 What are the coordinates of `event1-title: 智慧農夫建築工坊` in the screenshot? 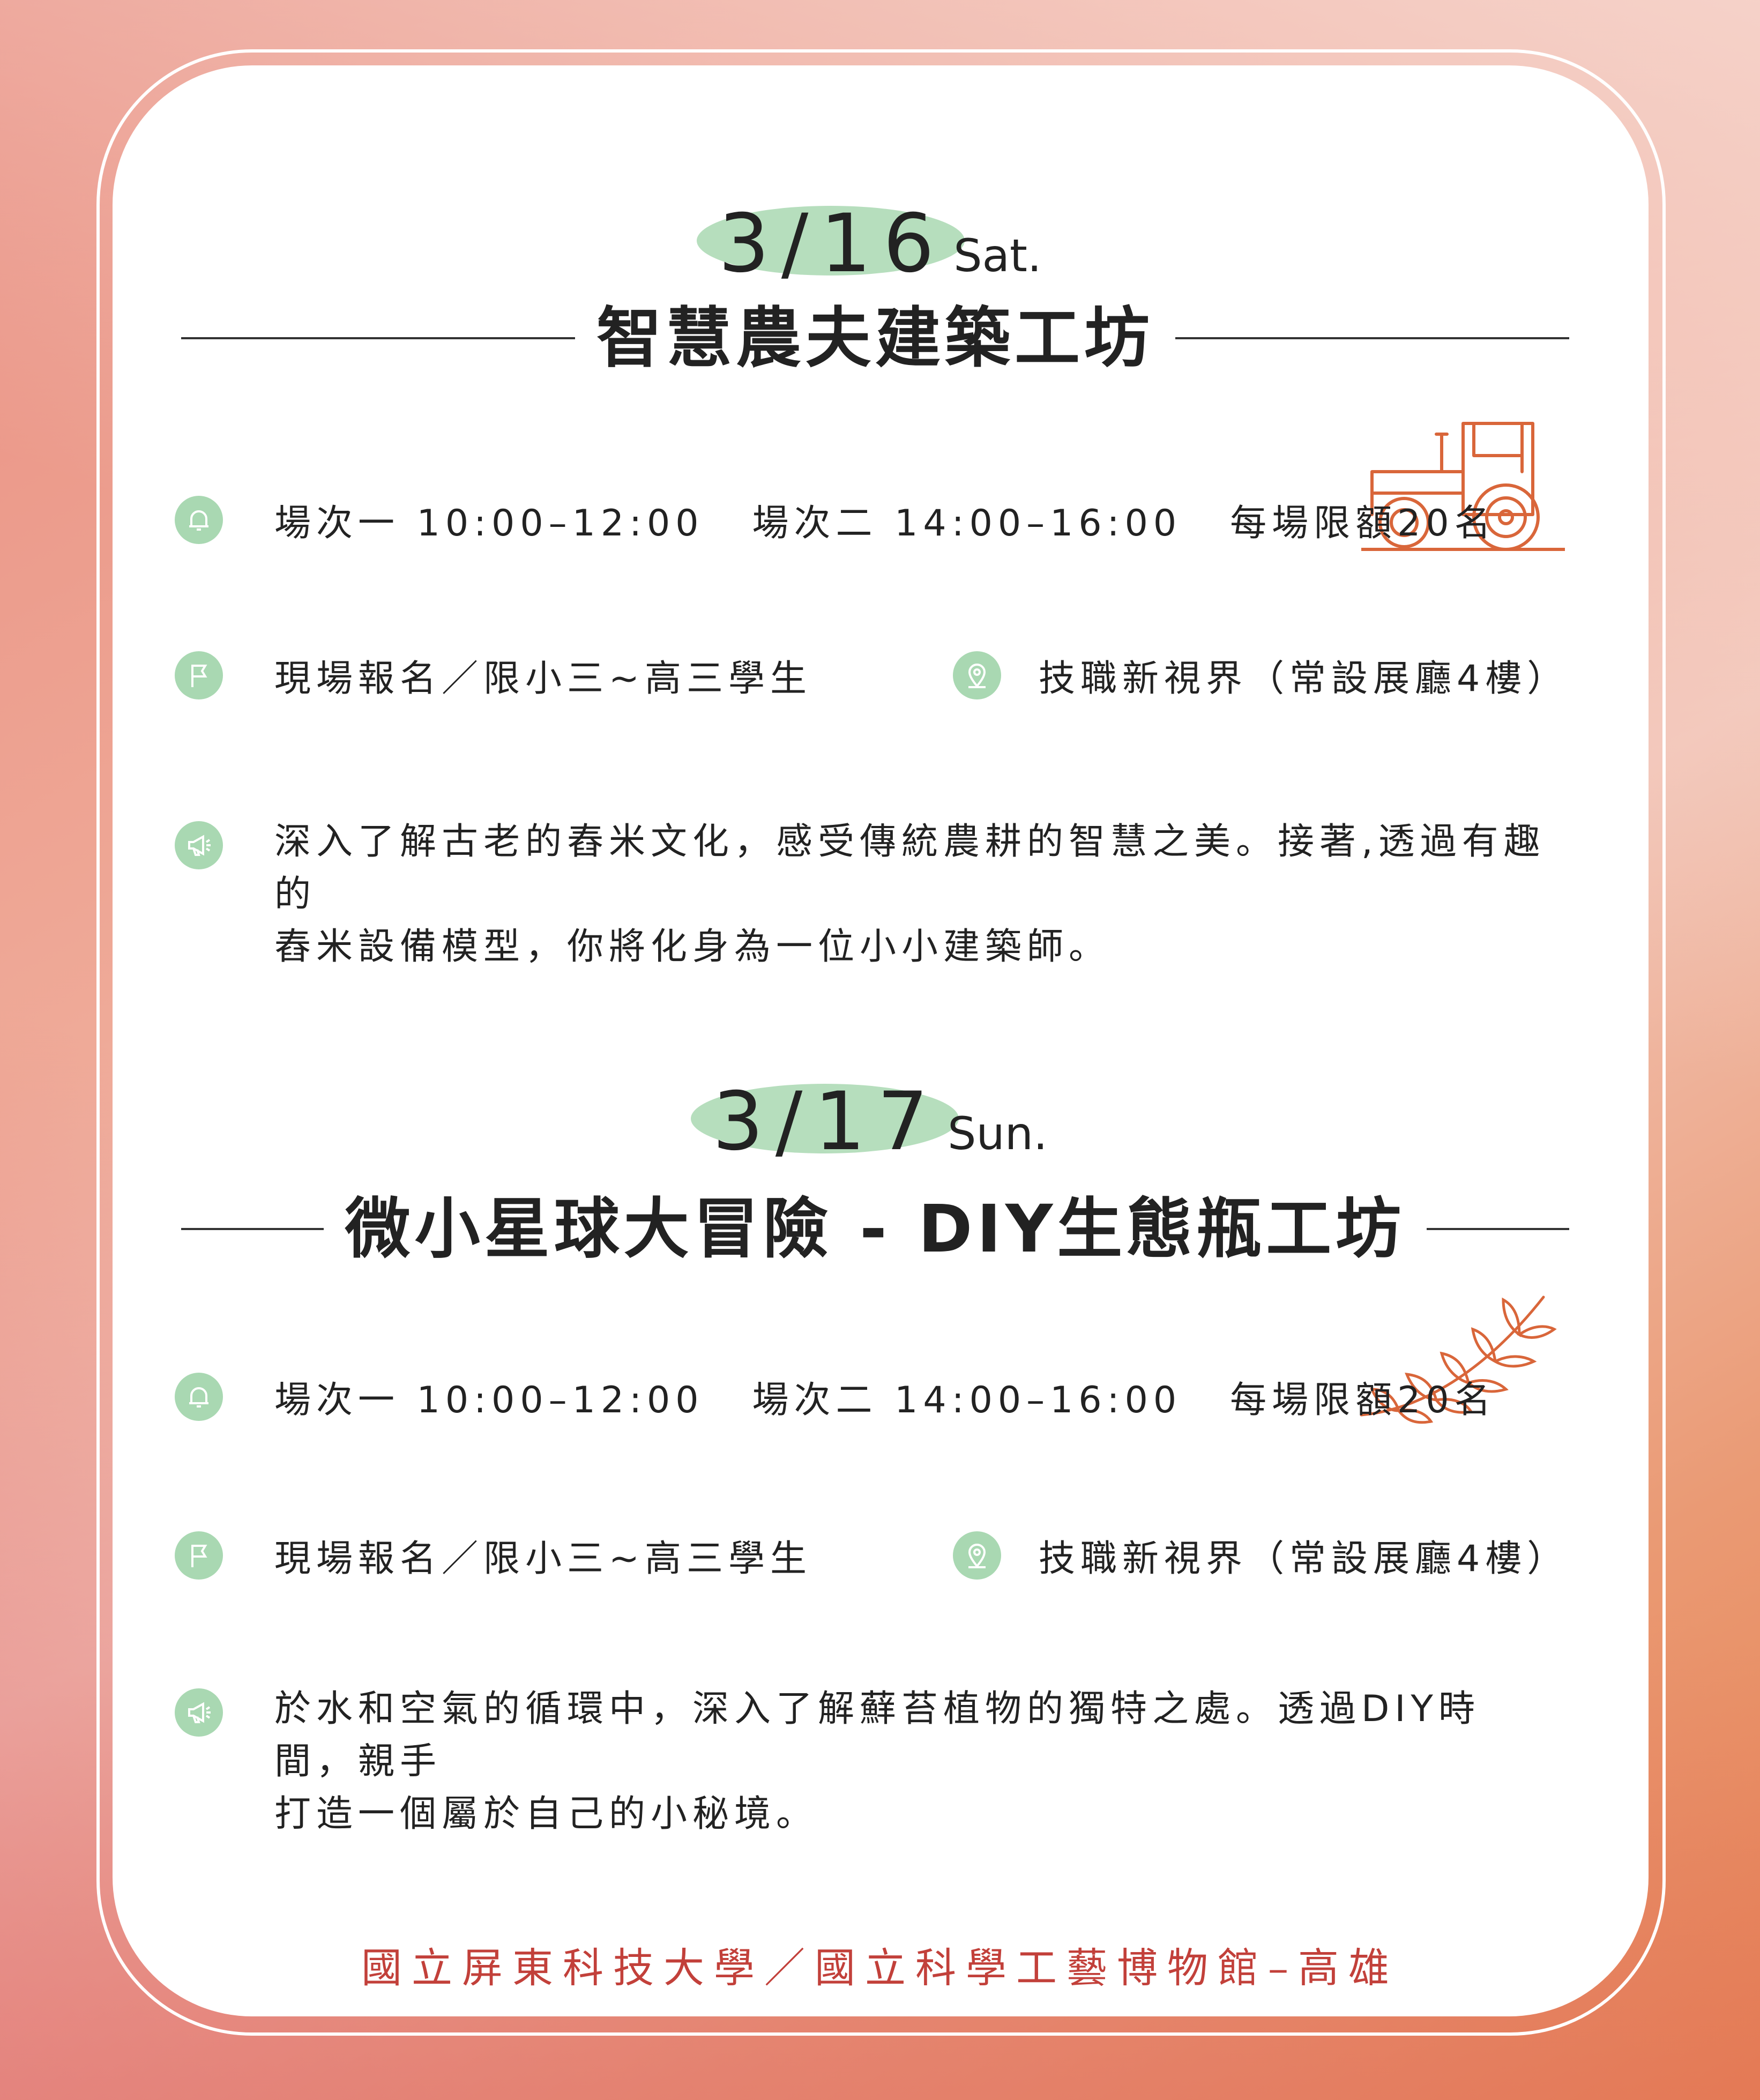 It's located at (875, 338).